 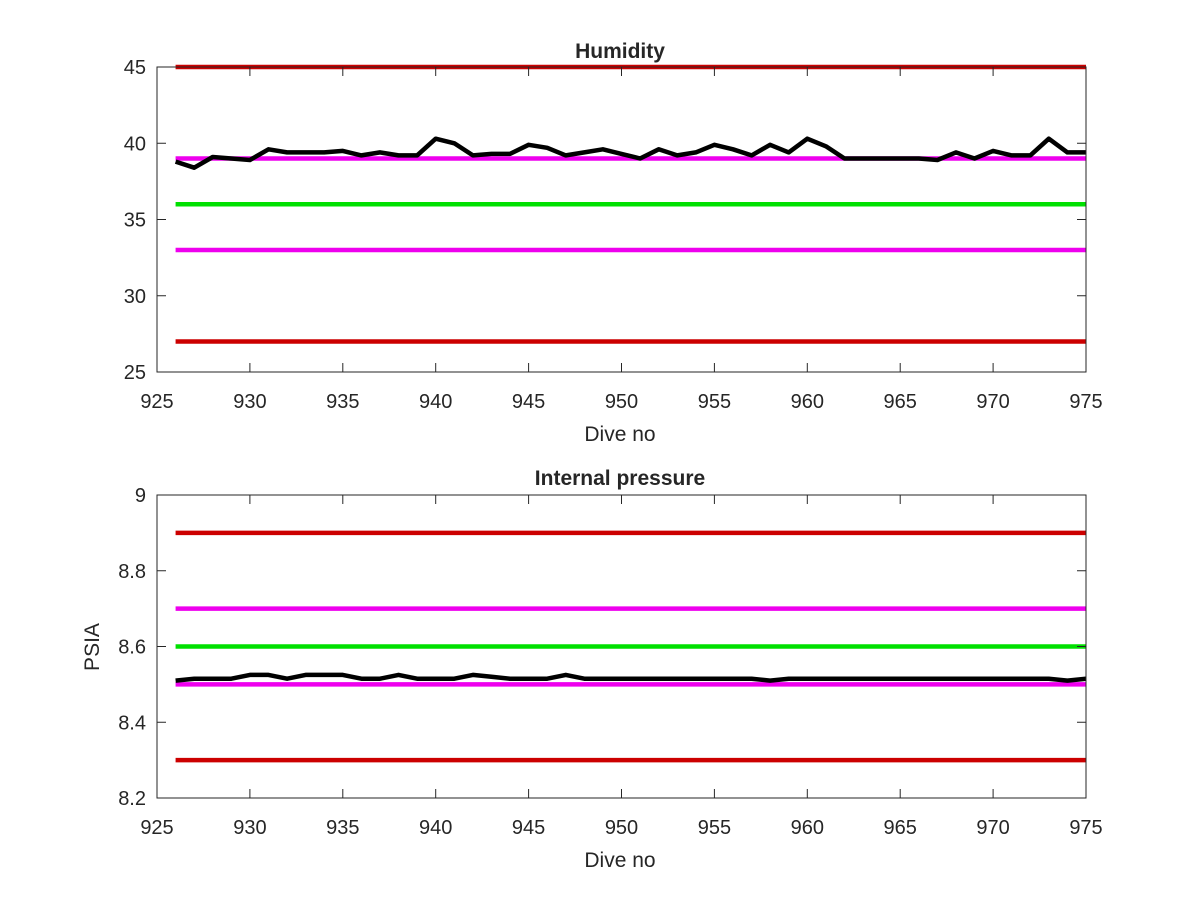 What do you see at coordinates (631, 677) in the screenshot?
I see `pressure-series-line` at bounding box center [631, 677].